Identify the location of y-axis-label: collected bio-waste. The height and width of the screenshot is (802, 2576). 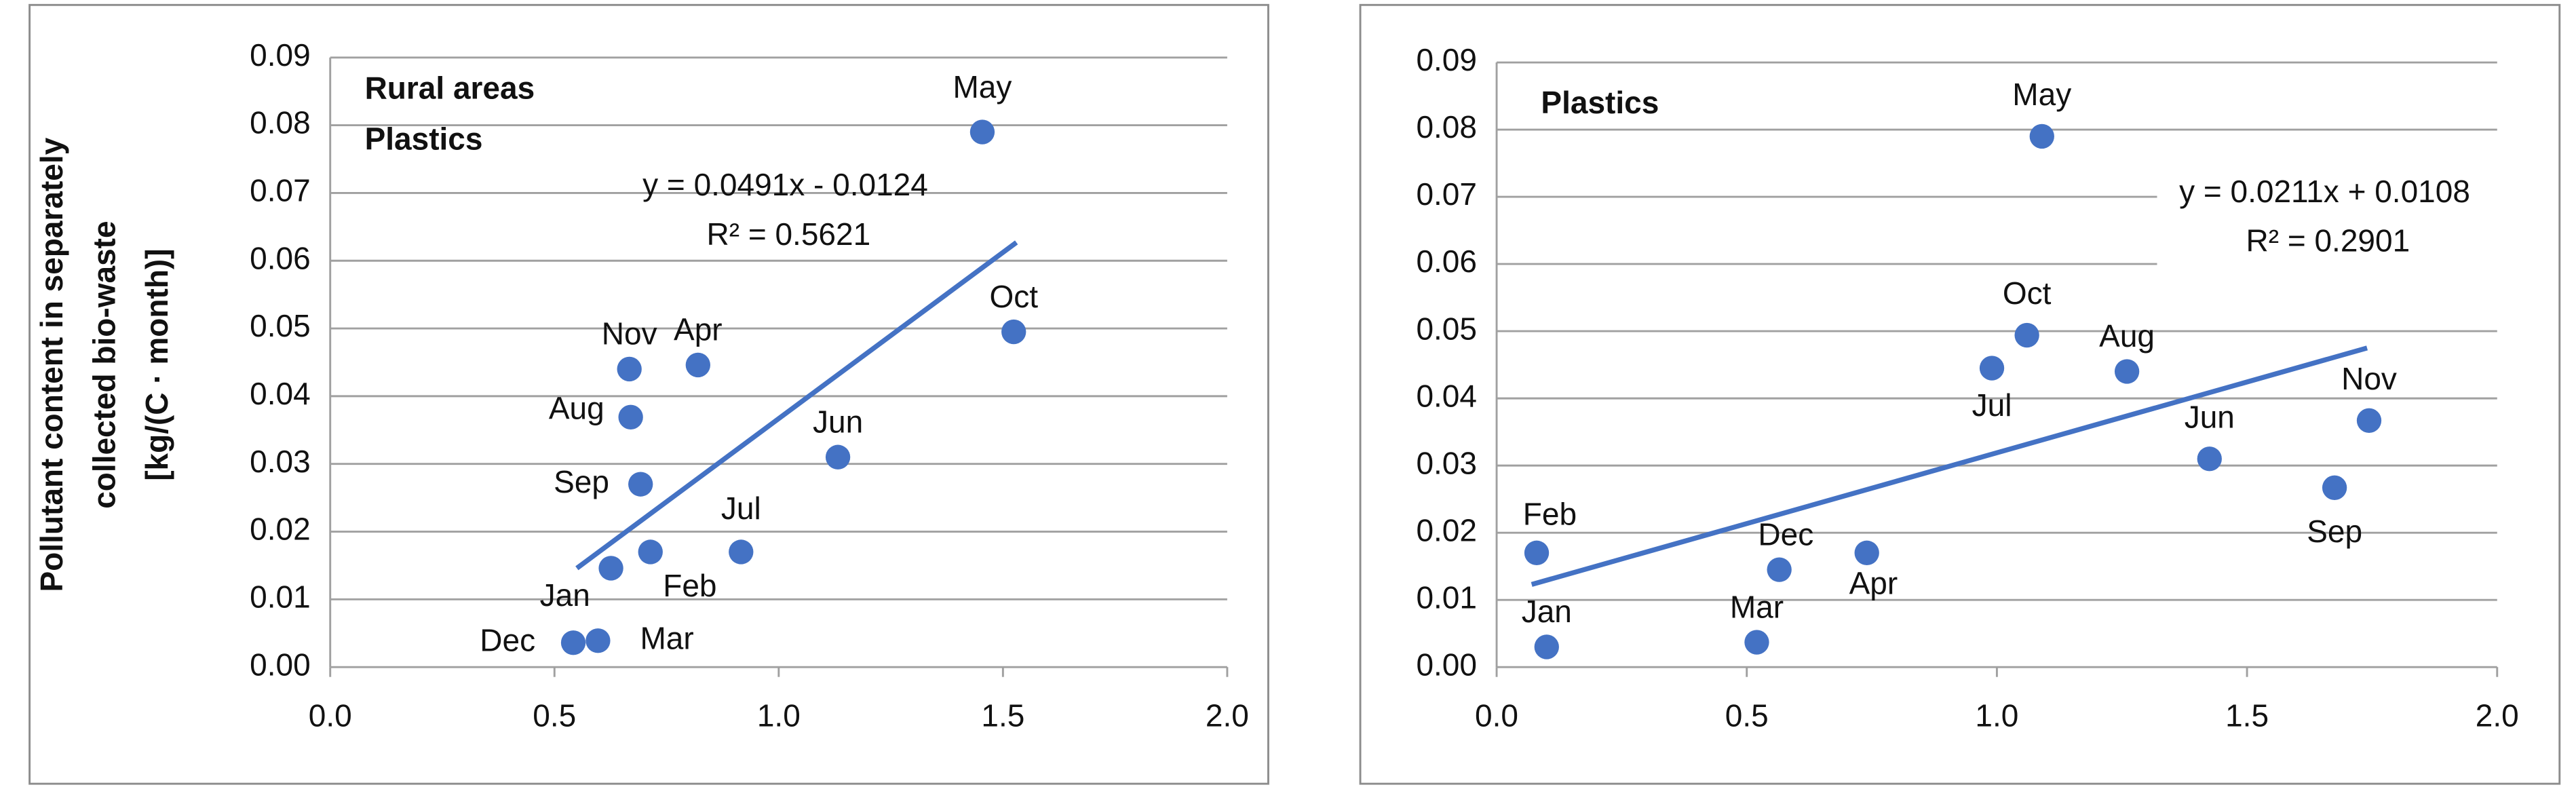
(104, 364).